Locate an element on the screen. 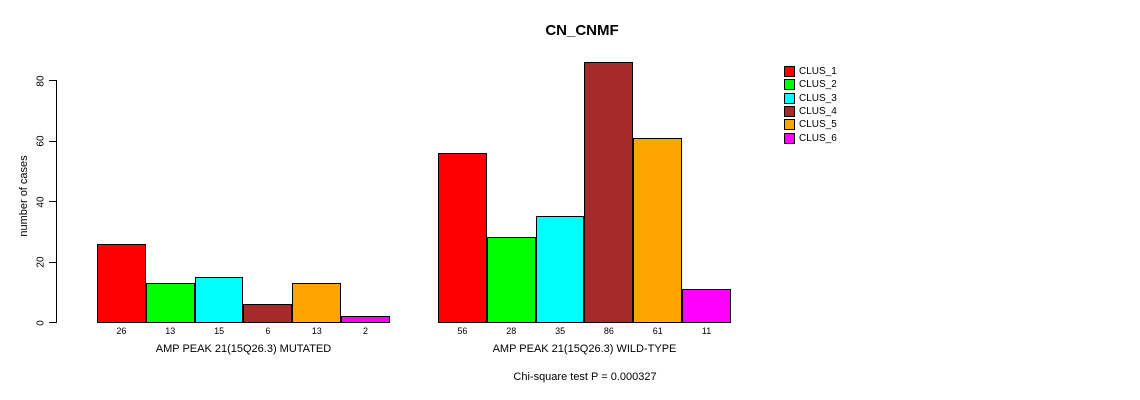 Image resolution: width=1140 pixels, height=400 pixels. legend-item: CLUS_2 is located at coordinates (810, 84).